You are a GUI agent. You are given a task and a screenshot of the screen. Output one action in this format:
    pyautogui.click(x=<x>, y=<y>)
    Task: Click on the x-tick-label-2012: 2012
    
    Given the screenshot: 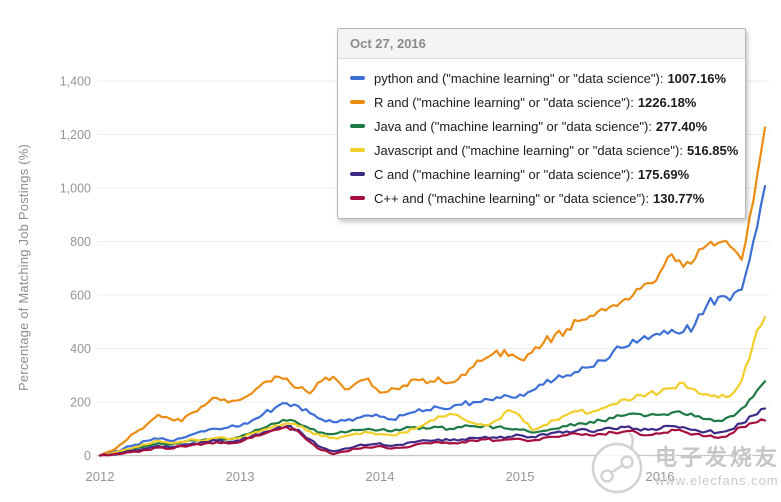 What is the action you would take?
    pyautogui.click(x=100, y=476)
    